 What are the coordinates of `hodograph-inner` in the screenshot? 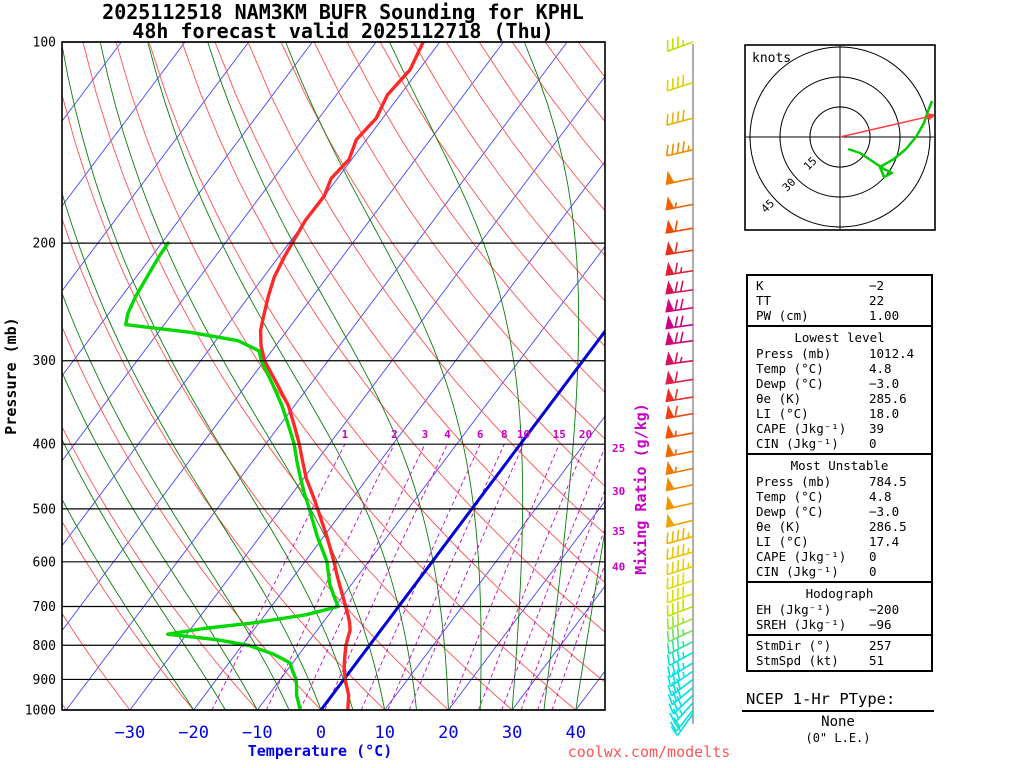 It's located at (840, 137).